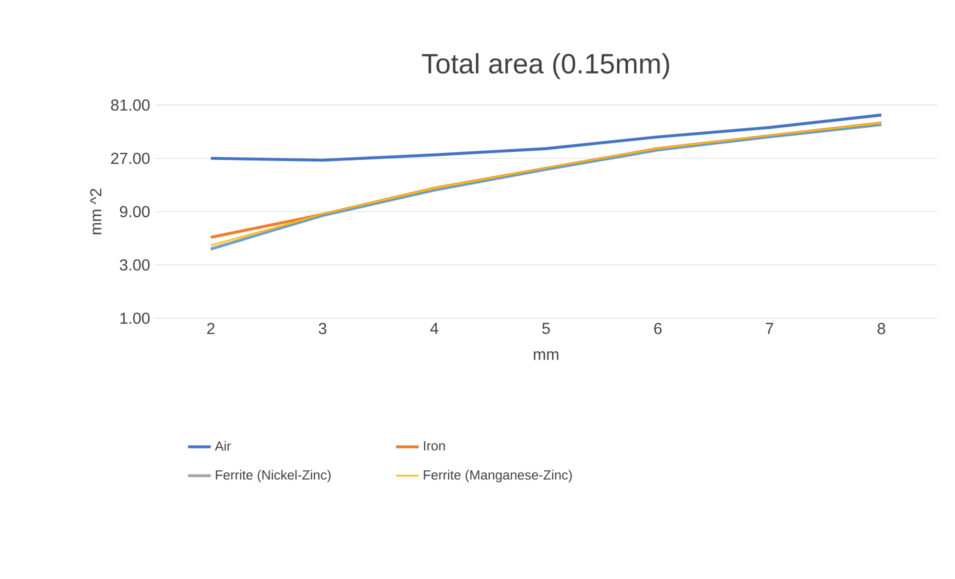 Image resolution: width=955 pixels, height=579 pixels. I want to click on y-tick-label: 27.00, so click(130, 158).